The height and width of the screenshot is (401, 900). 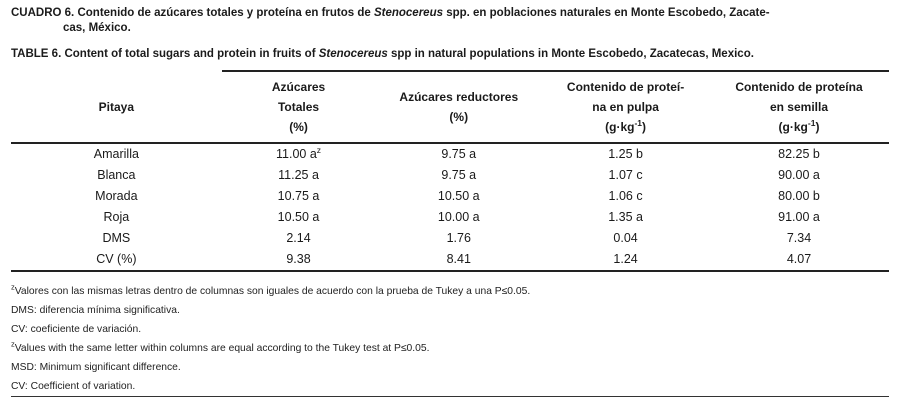 What do you see at coordinates (116, 196) in the screenshot?
I see `row-label-cell: Morada` at bounding box center [116, 196].